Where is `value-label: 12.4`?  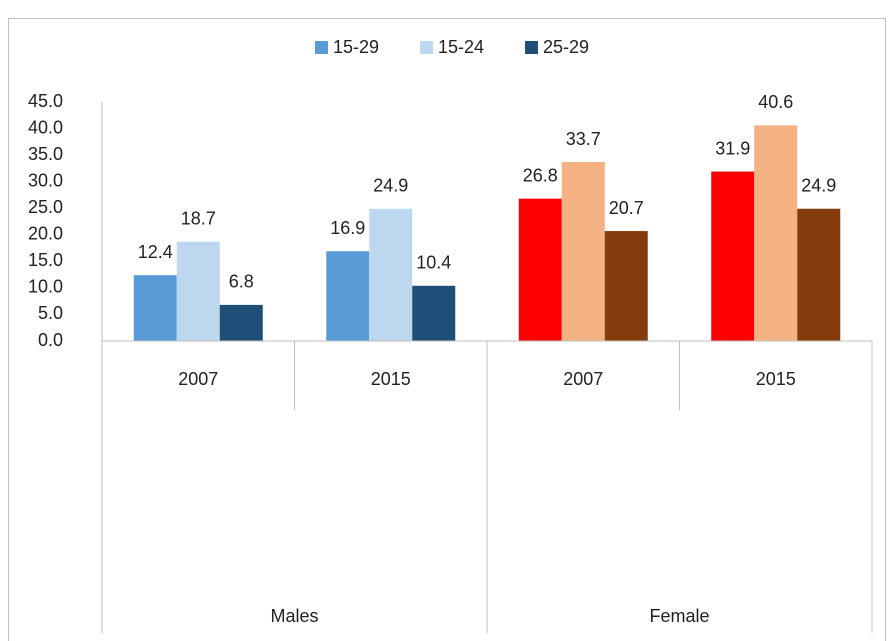 value-label: 12.4 is located at coordinates (155, 252).